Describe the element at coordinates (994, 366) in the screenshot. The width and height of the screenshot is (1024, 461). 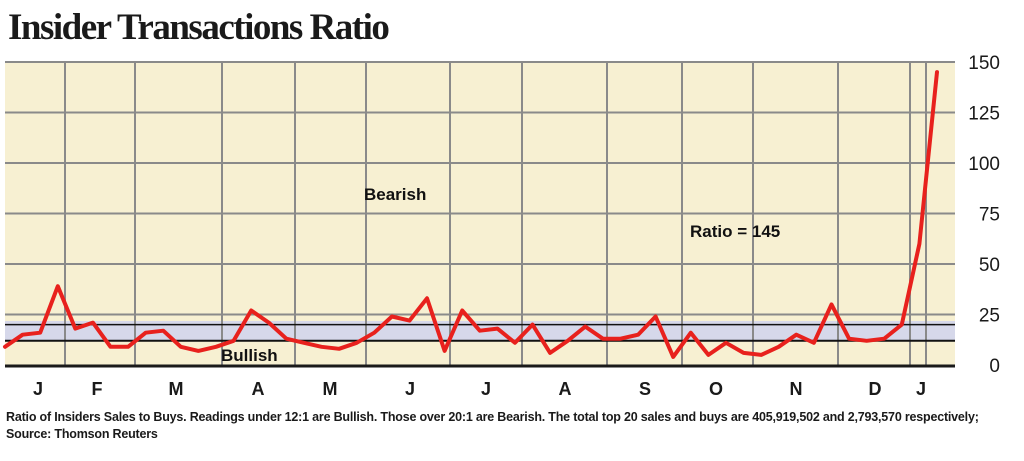
I see `y-tick-label: 0` at that location.